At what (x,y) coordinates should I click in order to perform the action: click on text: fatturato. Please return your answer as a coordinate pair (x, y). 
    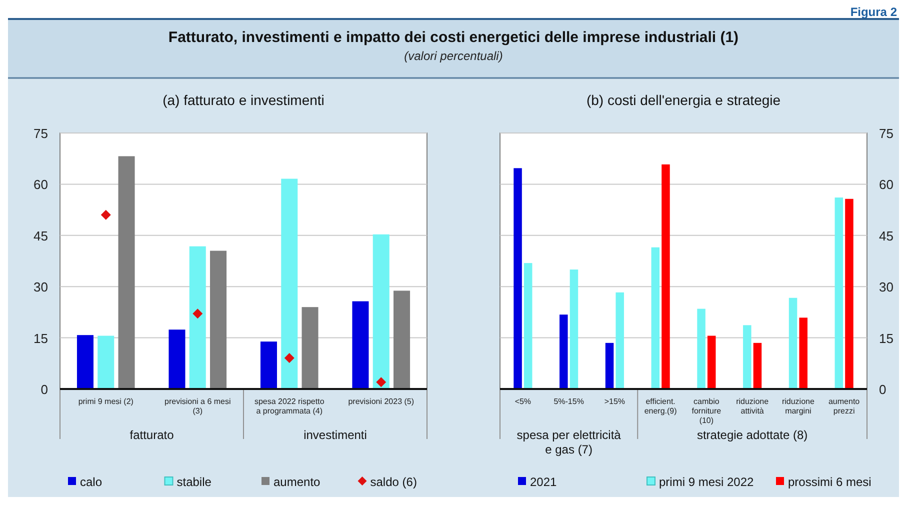
    Looking at the image, I should click on (152, 435).